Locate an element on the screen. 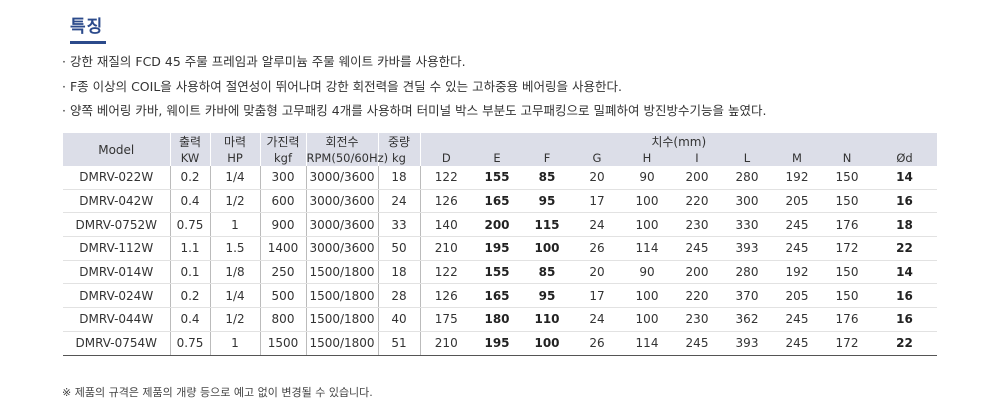 This screenshot has height=411, width=991. model-cell: DMRV-014W is located at coordinates (117, 272).